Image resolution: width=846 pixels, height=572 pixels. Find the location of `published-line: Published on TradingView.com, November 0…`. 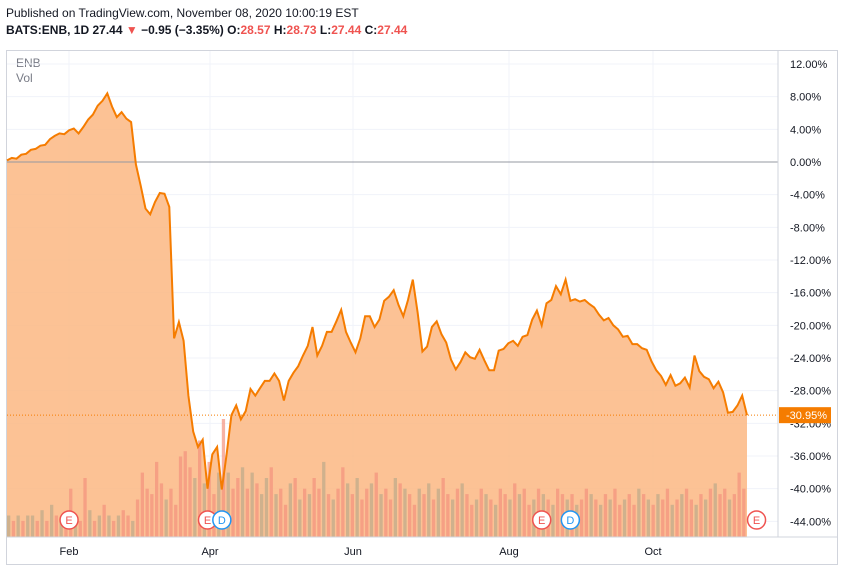

published-line: Published on TradingView.com, November 0… is located at coordinates (182, 13).